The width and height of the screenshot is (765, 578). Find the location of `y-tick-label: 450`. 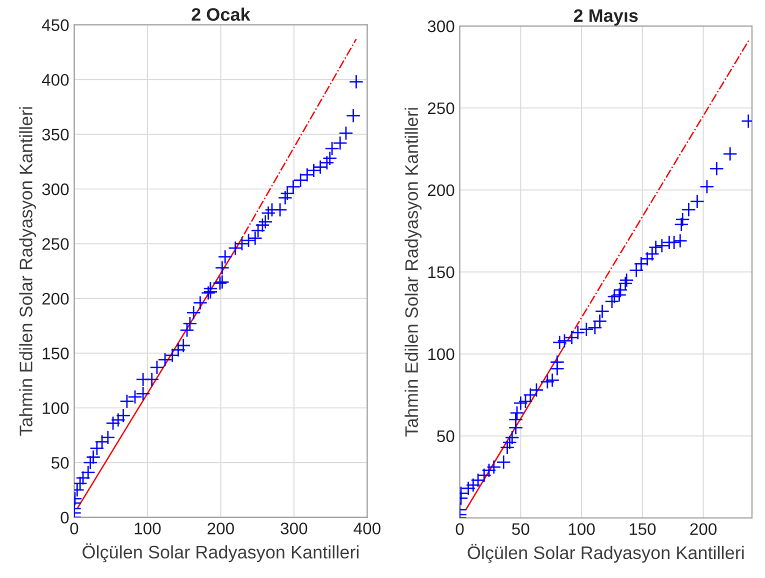

y-tick-label: 450 is located at coordinates (55, 25).